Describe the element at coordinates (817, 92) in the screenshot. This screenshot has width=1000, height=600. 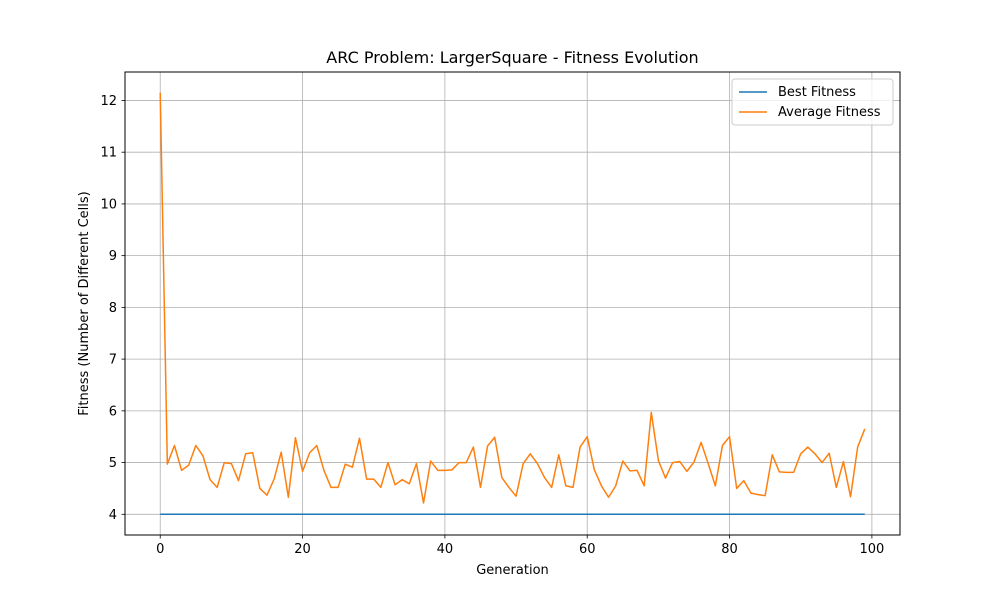
I see `legend-label-best-fitness: Best Fitness` at that location.